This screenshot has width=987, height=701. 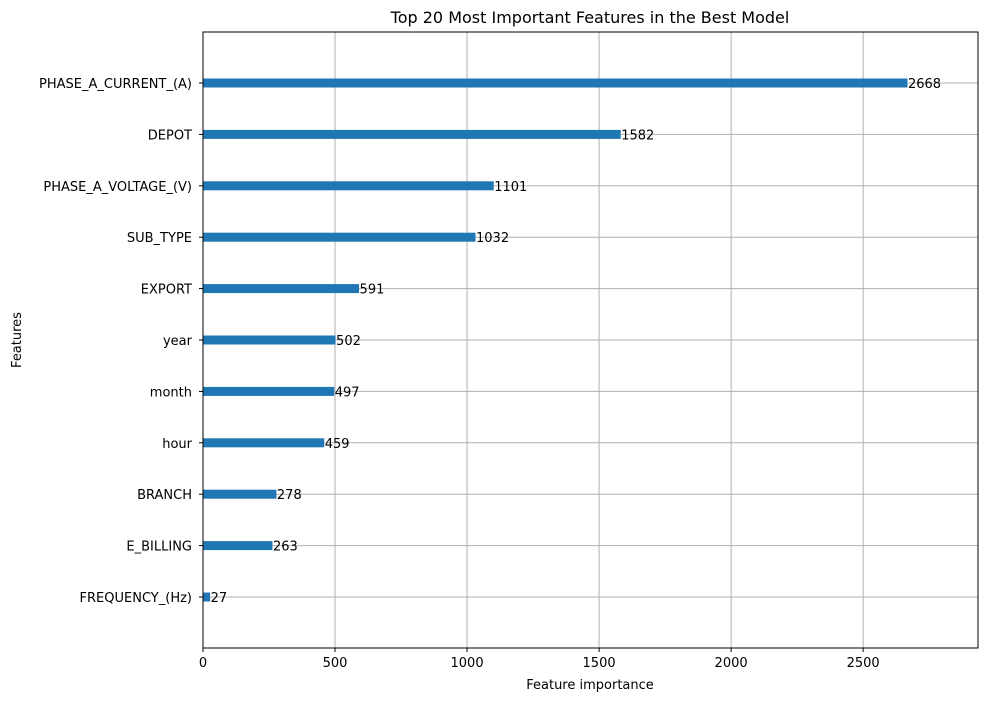 I want to click on y-axis-title: Features, so click(x=17, y=340).